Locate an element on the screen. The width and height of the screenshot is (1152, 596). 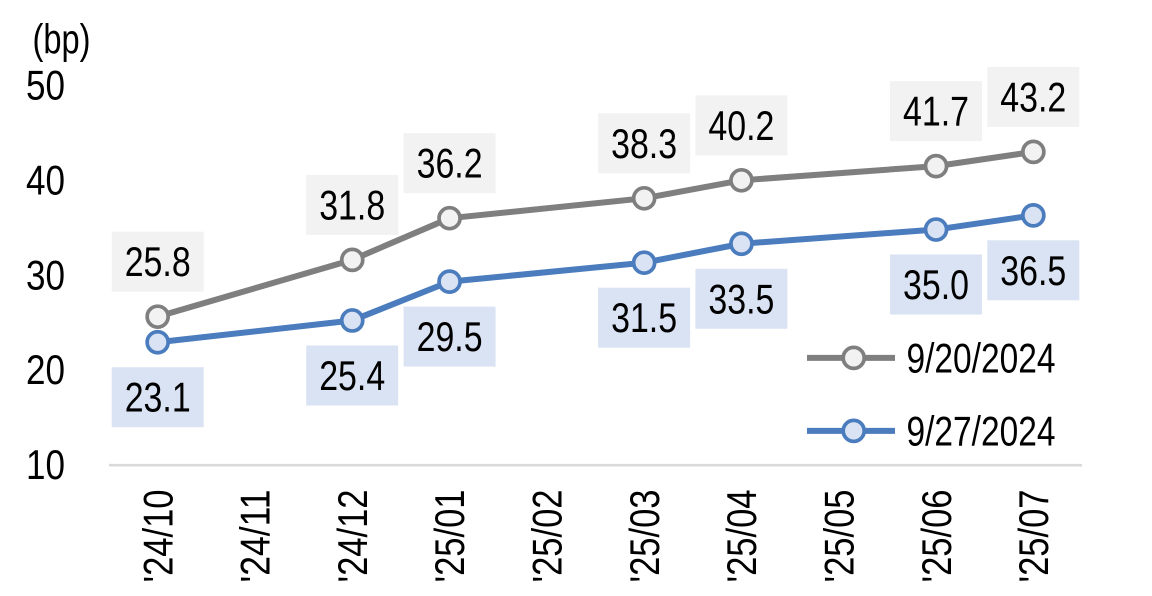
svg-text: 25.8 is located at coordinates (158, 261).